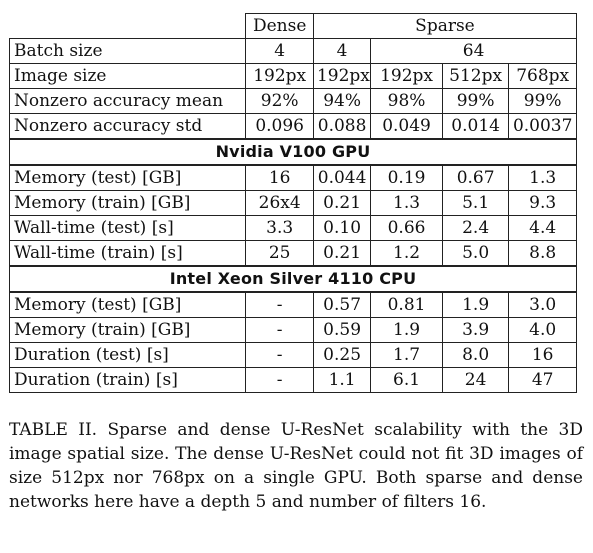 Image resolution: width=593 pixels, height=553 pixels. Describe the element at coordinates (406, 101) in the screenshot. I see `table-cell: 98%` at that location.